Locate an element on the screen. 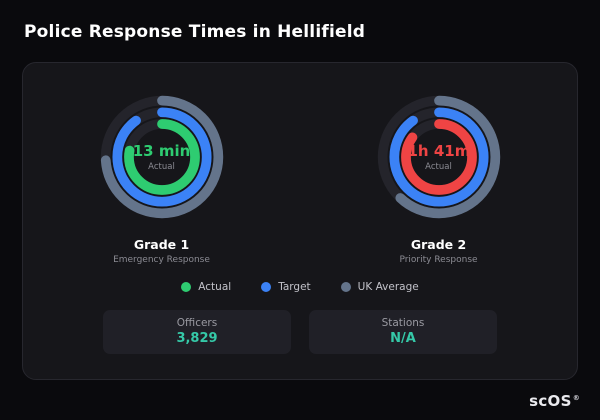 The height and width of the screenshot is (420, 600). uk-average-dot-icon is located at coordinates (345, 287).